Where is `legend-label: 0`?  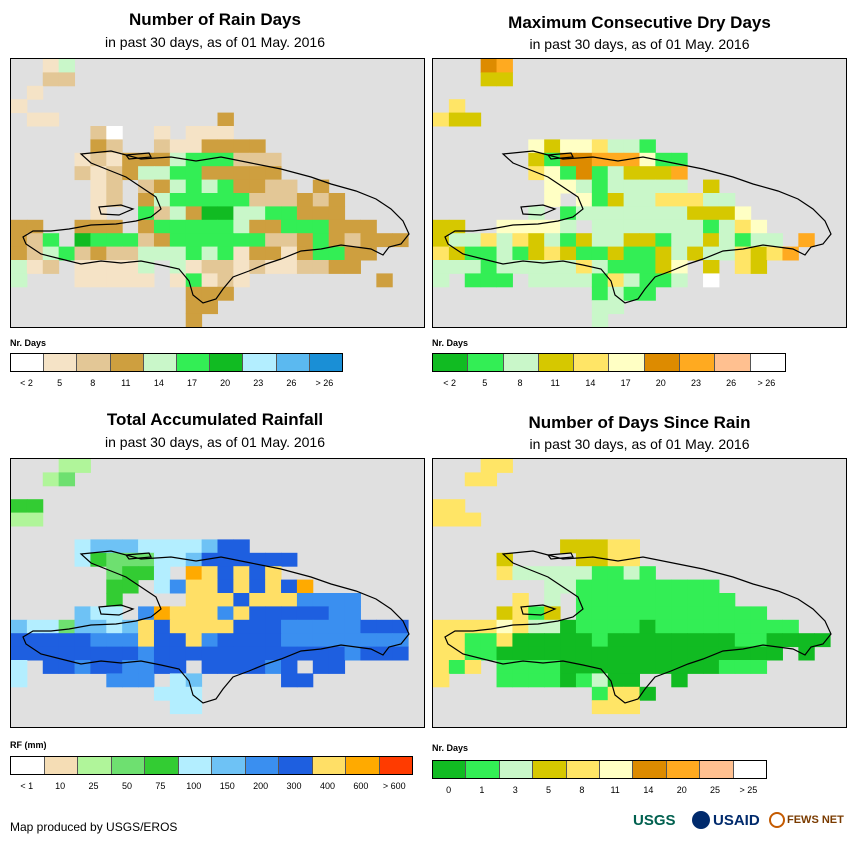 legend-label: 0 is located at coordinates (449, 790).